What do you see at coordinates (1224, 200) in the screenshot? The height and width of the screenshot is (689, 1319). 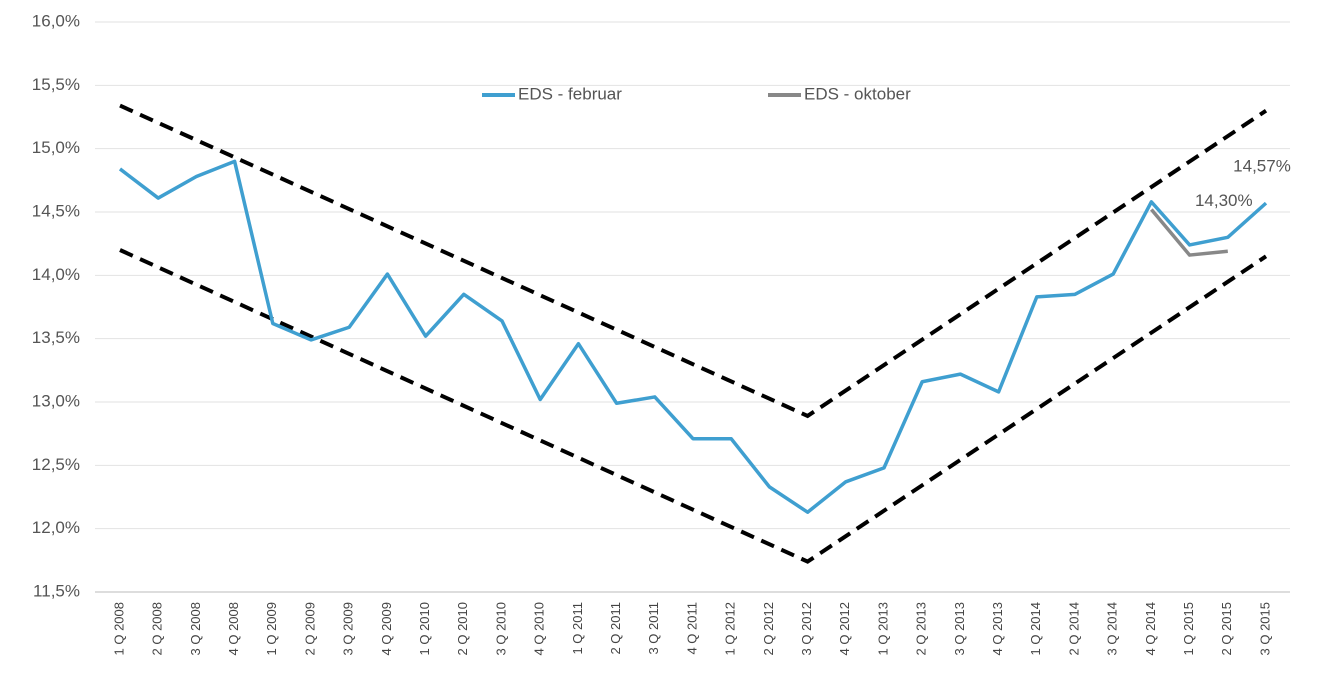 I see `data-label: 14,30%` at bounding box center [1224, 200].